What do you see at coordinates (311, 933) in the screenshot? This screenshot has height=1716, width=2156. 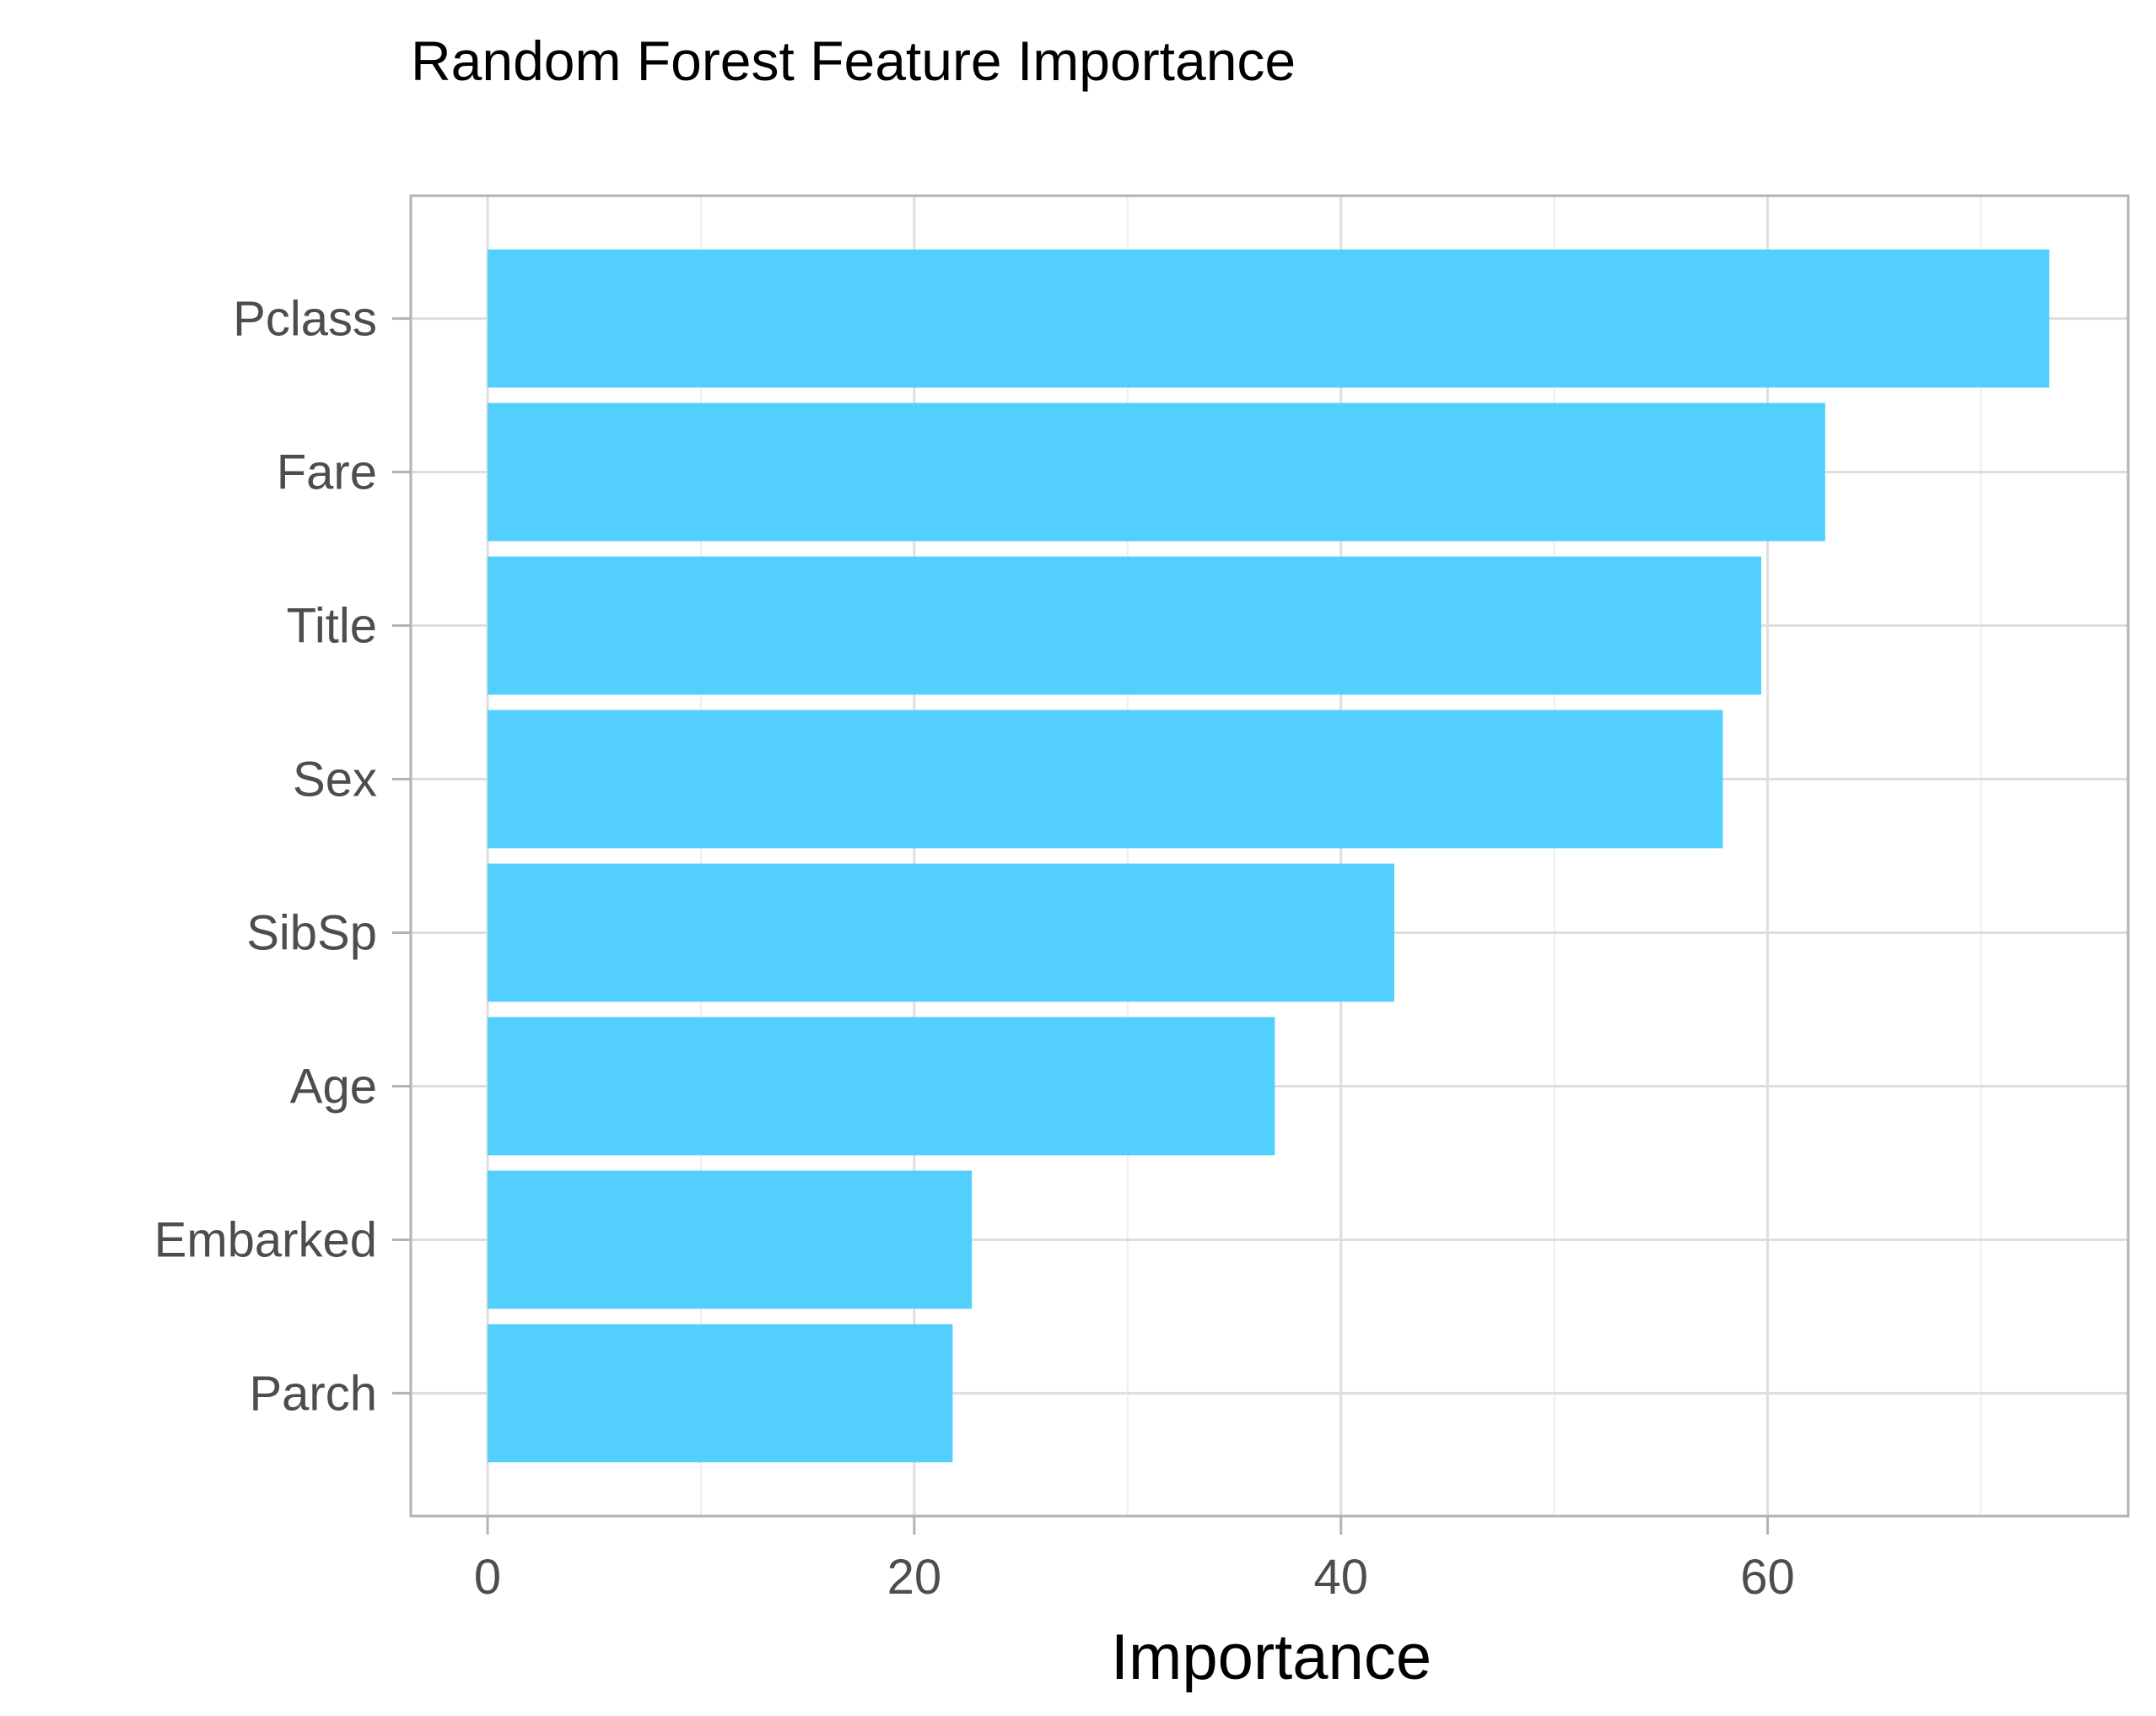 I see `y-tick-label: SibSp` at bounding box center [311, 933].